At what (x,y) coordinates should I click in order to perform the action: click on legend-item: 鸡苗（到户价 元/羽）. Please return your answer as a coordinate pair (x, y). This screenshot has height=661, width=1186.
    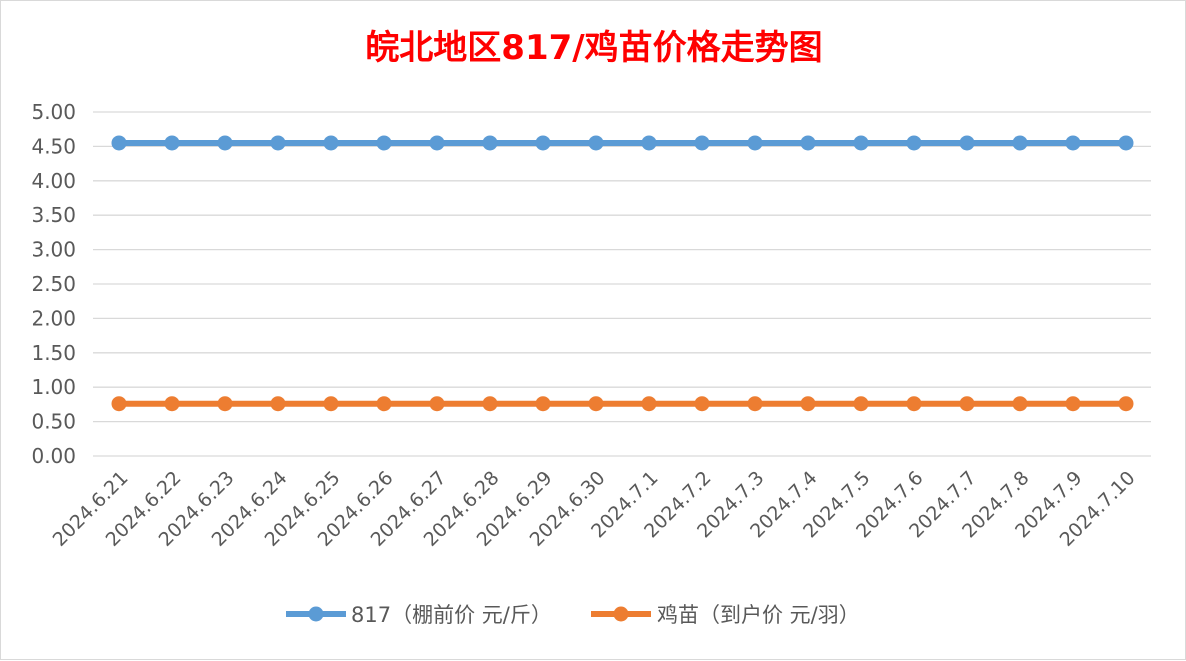
    Looking at the image, I should click on (725, 615).